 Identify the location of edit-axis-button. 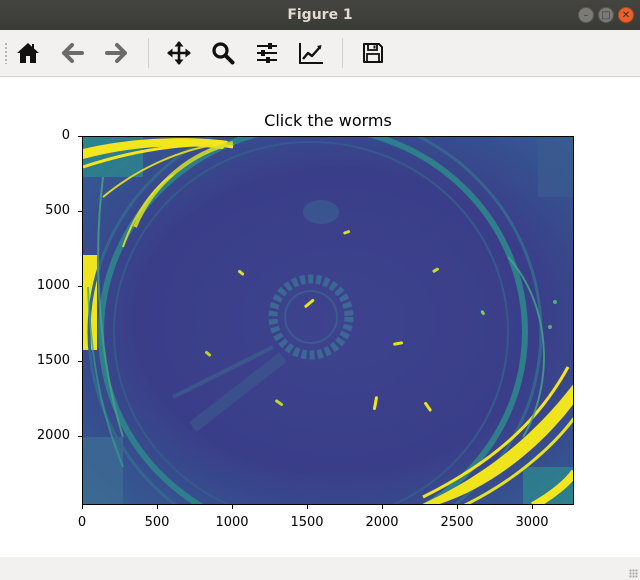
(311, 53).